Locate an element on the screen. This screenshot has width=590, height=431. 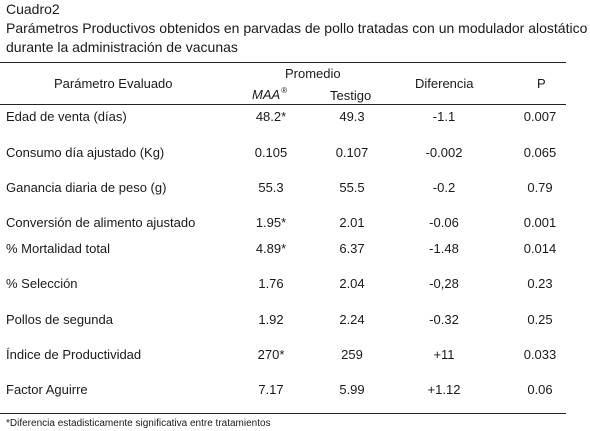
header-difference: Diferencia is located at coordinates (444, 83).